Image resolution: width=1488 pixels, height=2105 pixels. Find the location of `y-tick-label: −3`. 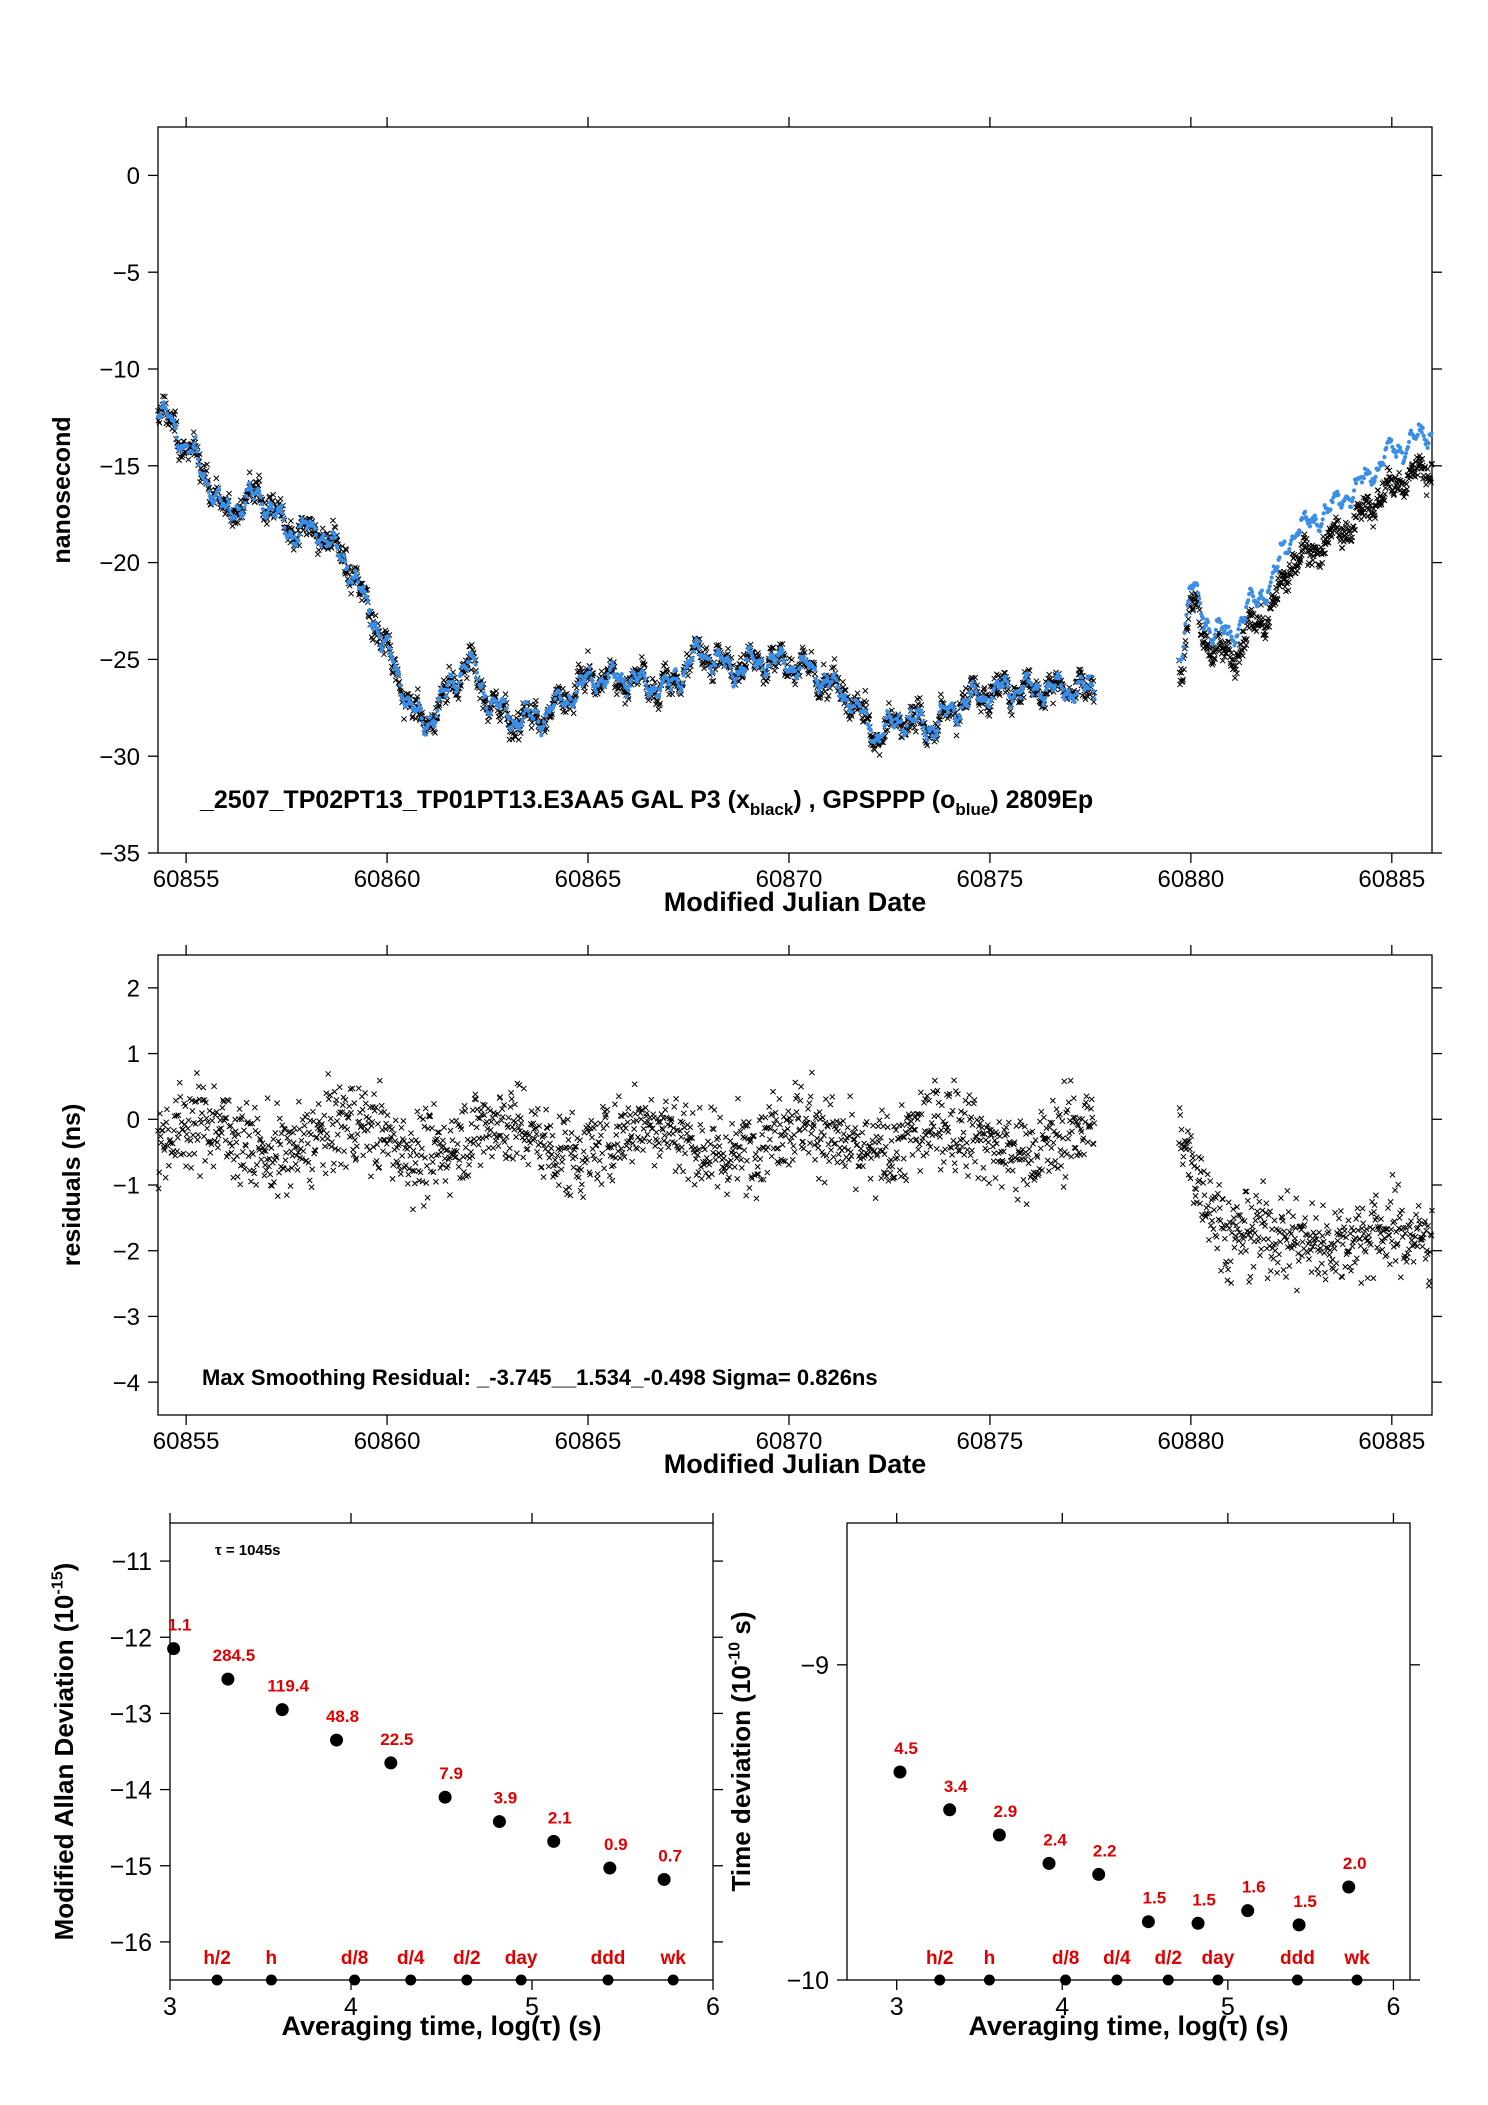

y-tick-label: −3 is located at coordinates (126, 1317).